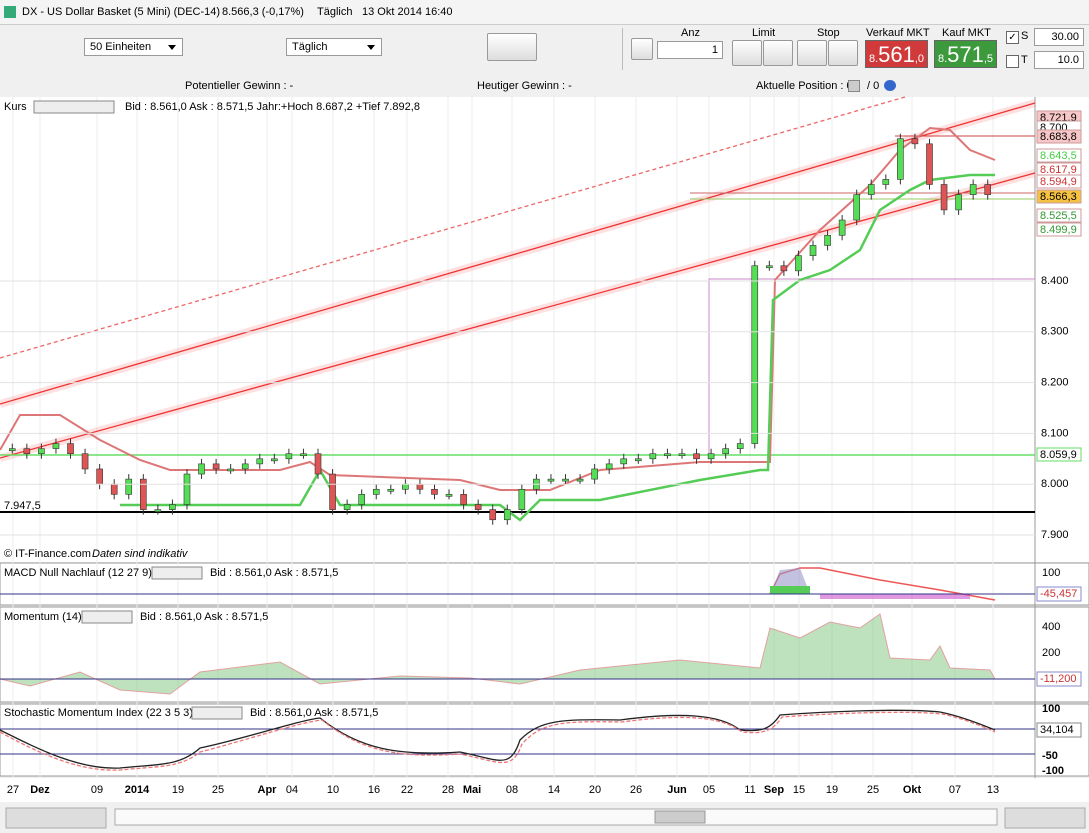 Image resolution: width=1089 pixels, height=833 pixels. Describe the element at coordinates (677, 790) in the screenshot. I see `date-label: Jun` at that location.